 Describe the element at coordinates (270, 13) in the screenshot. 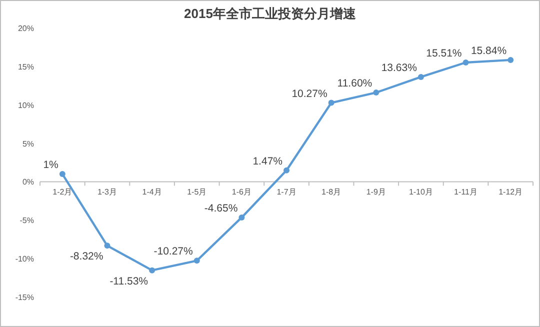

I see `chart-title: 2015年全市工业投资分月增速` at that location.